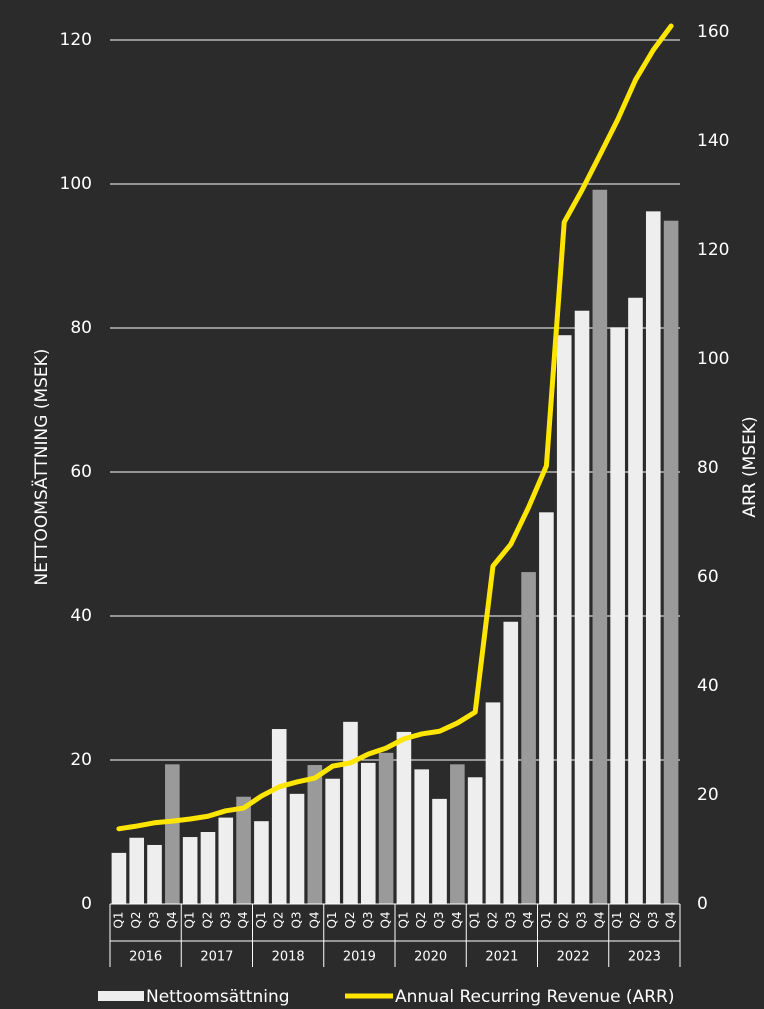  I want to click on group-label: 2022, so click(573, 957).